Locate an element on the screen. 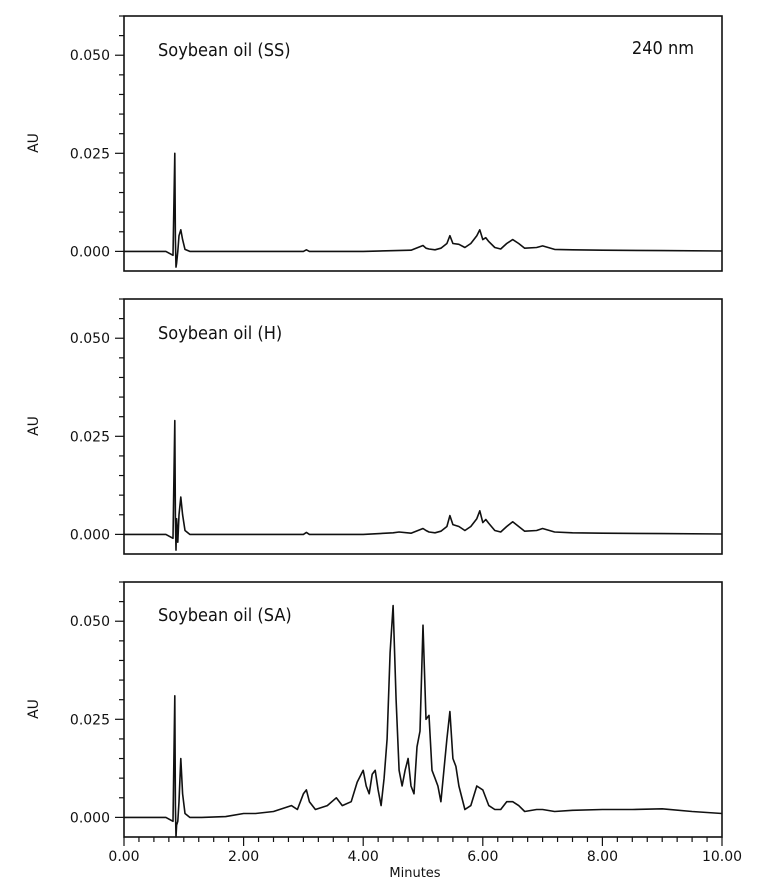 This screenshot has width=765, height=886. x-tick-label: 6.00 is located at coordinates (482, 857).